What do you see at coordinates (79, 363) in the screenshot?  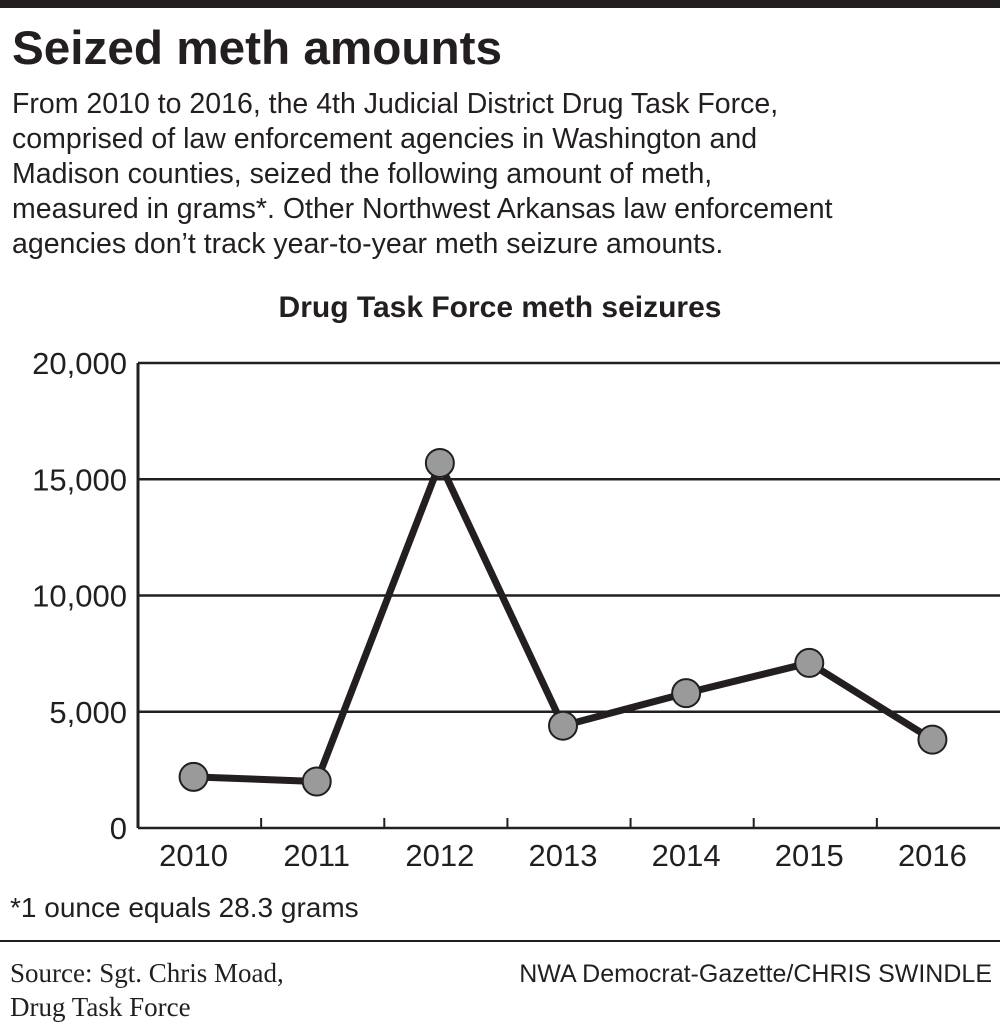 I see `y-tick-label: 20,000` at bounding box center [79, 363].